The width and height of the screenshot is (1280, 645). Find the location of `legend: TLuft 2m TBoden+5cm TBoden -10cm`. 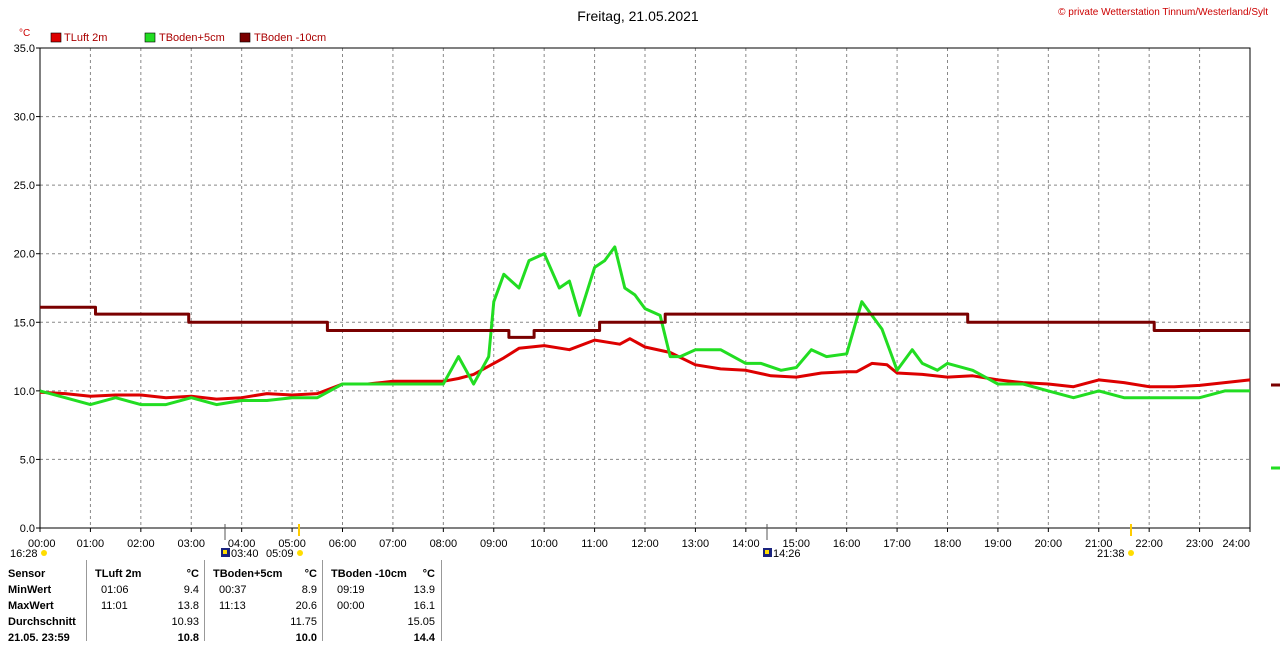

legend: TLuft 2m TBoden+5cm TBoden -10cm is located at coordinates (188, 38).